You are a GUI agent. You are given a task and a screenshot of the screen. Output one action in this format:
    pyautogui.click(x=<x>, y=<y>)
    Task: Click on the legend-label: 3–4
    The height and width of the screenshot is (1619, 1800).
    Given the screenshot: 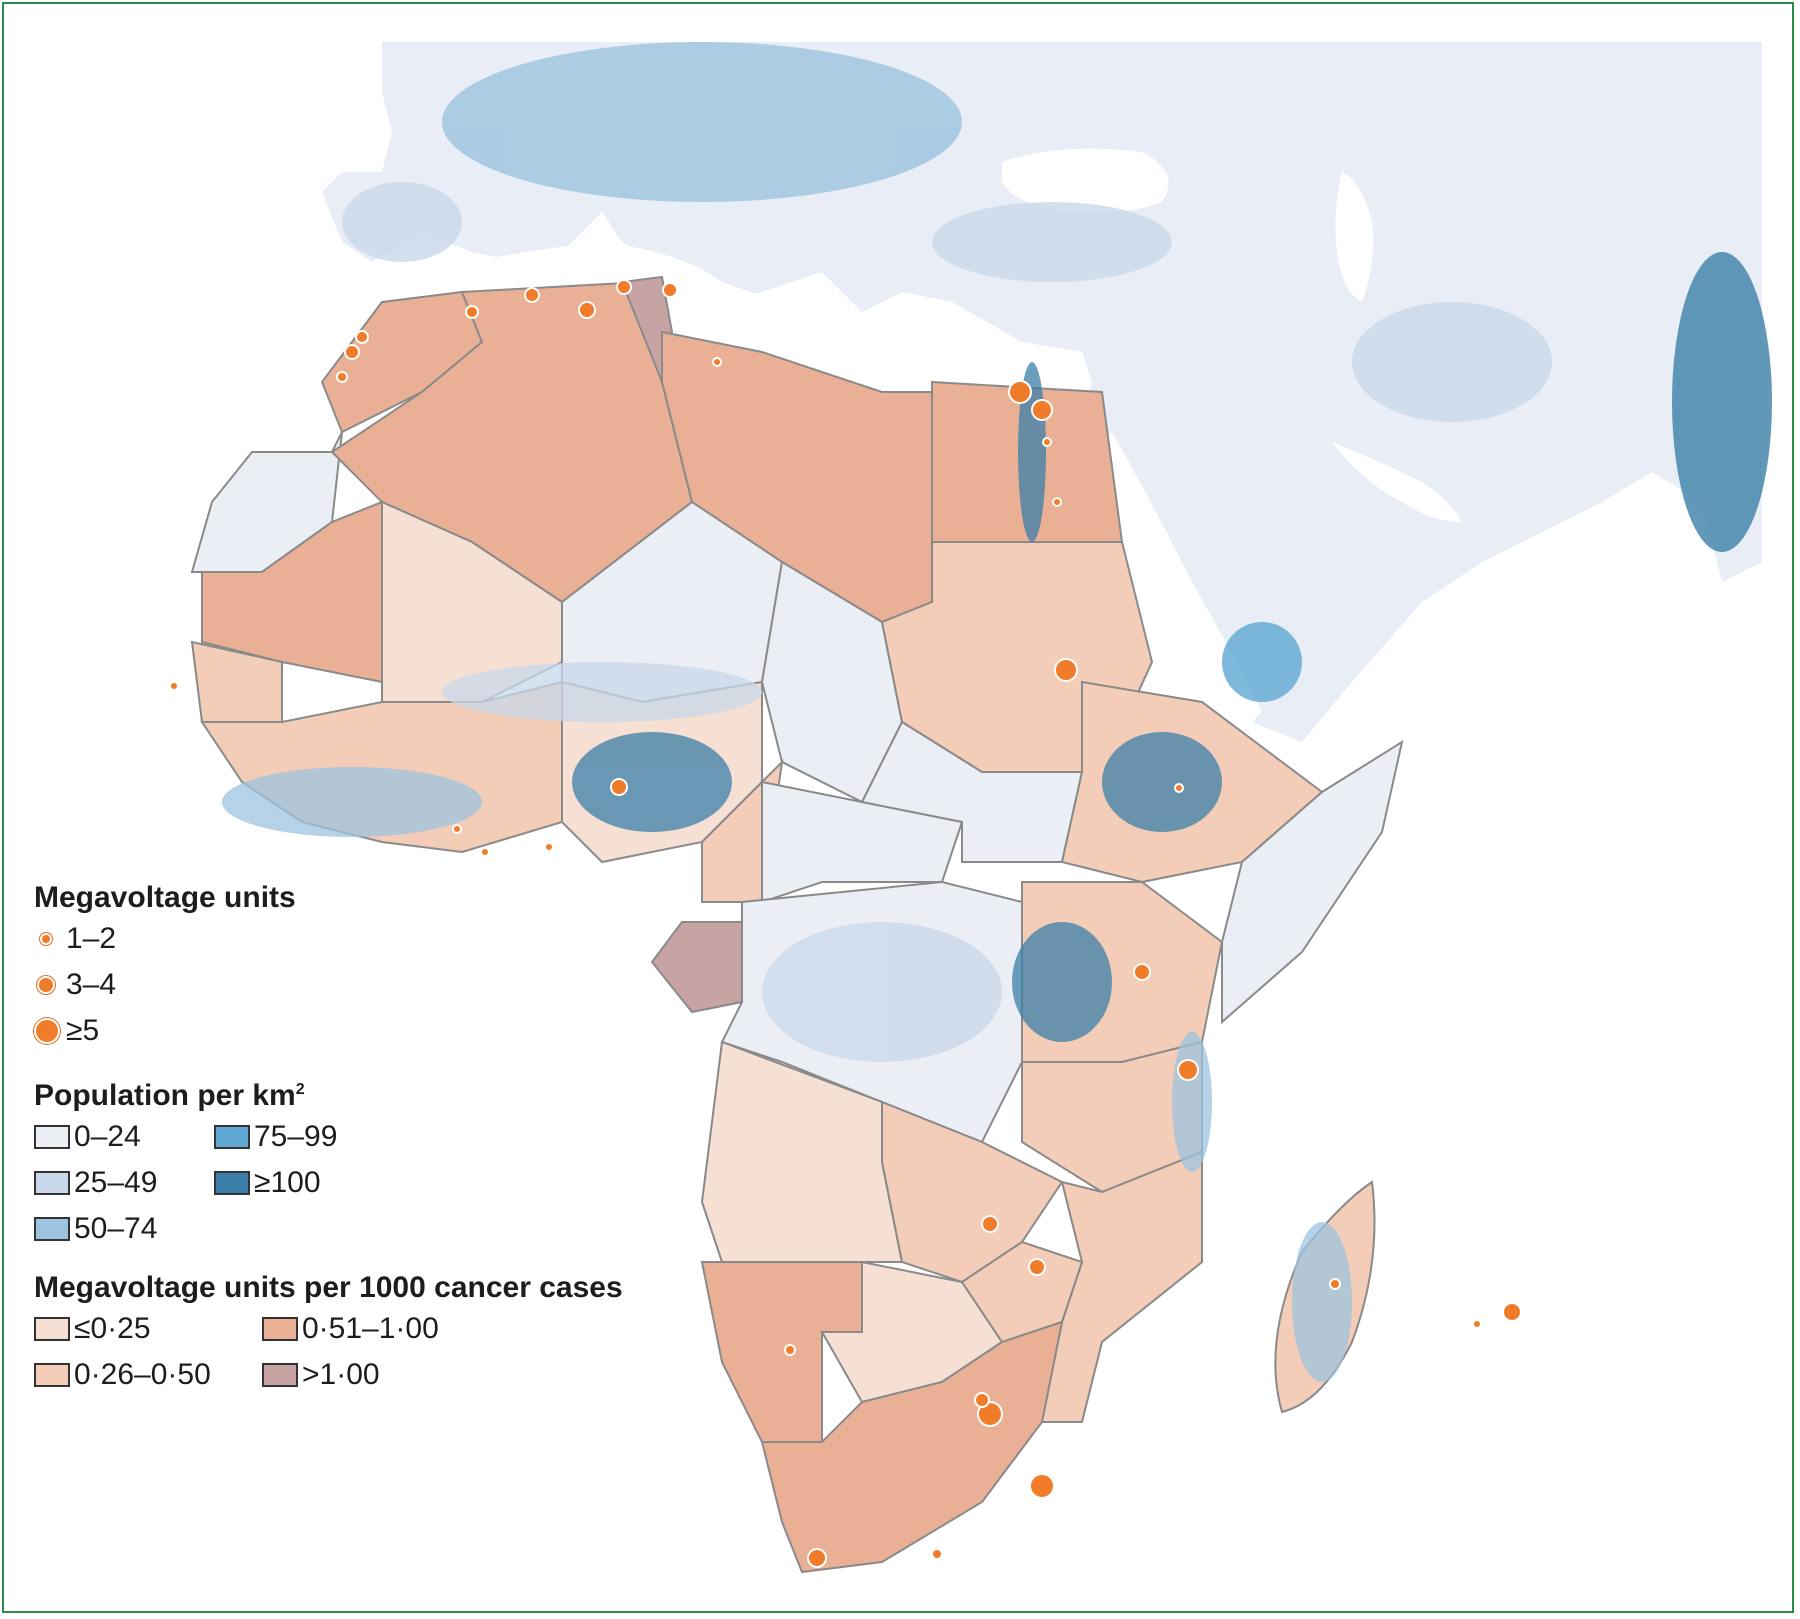 What is the action you would take?
    pyautogui.click(x=91, y=984)
    